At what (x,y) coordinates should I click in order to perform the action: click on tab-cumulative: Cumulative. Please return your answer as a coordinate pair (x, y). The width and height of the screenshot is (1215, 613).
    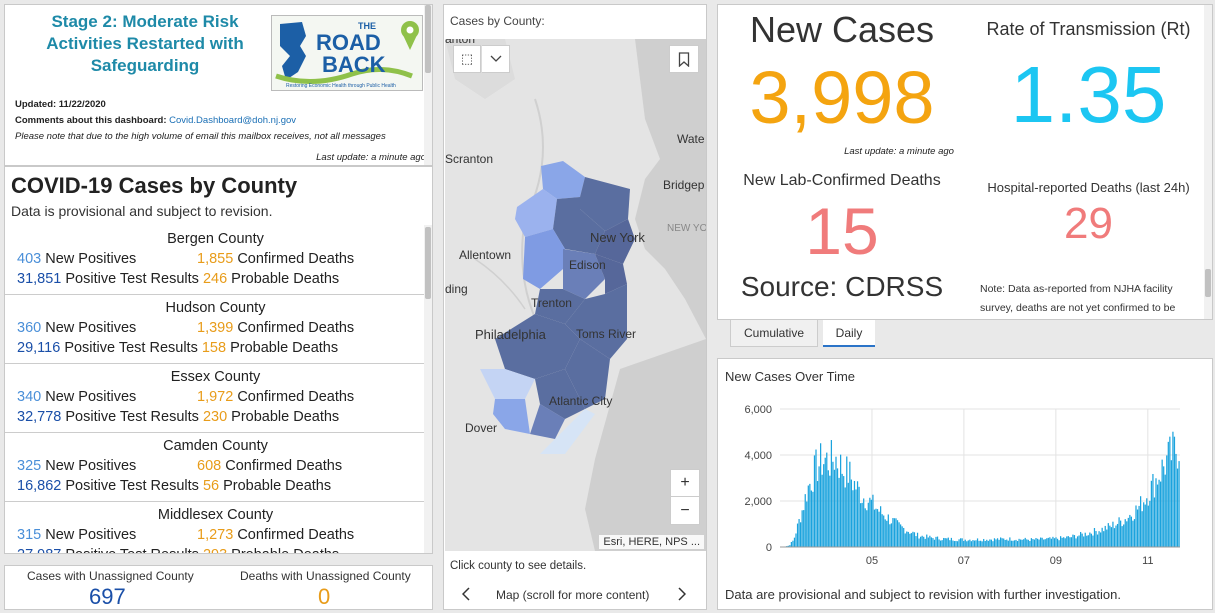
    Looking at the image, I should click on (774, 333).